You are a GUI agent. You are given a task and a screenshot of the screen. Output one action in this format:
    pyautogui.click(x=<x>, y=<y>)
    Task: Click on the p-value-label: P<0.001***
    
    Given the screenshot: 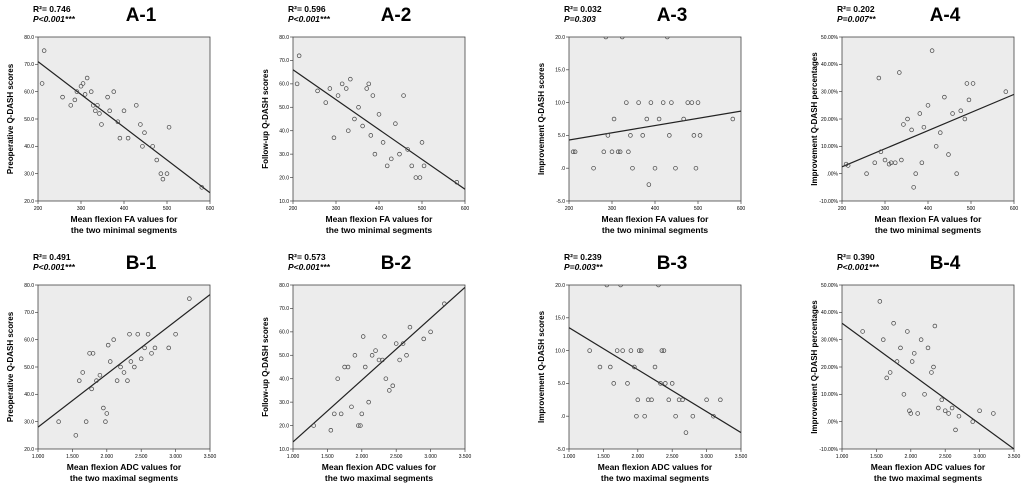 What is the action you would take?
    pyautogui.click(x=858, y=267)
    